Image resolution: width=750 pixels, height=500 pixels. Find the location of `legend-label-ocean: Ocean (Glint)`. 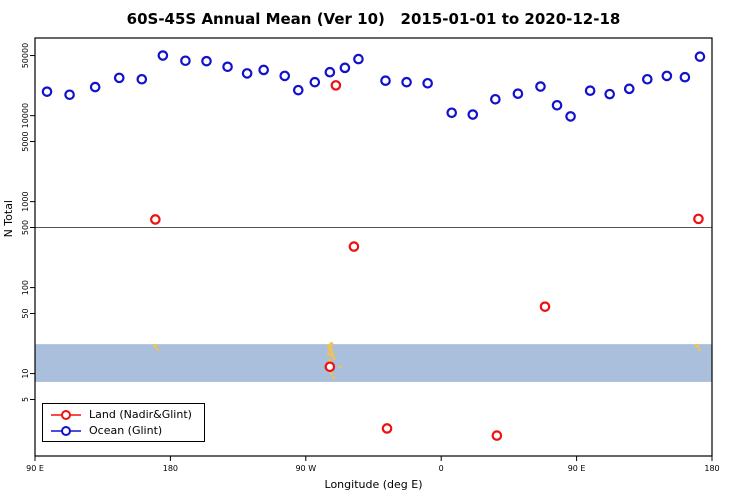

legend-label-ocean: Ocean (Glint) is located at coordinates (126, 430).